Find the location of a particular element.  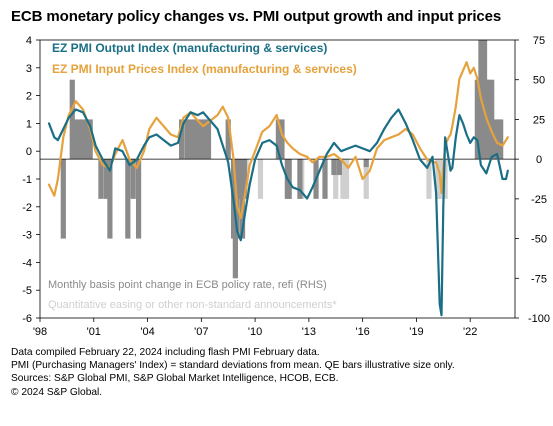

right-tick-label: 50 is located at coordinates (539, 81).